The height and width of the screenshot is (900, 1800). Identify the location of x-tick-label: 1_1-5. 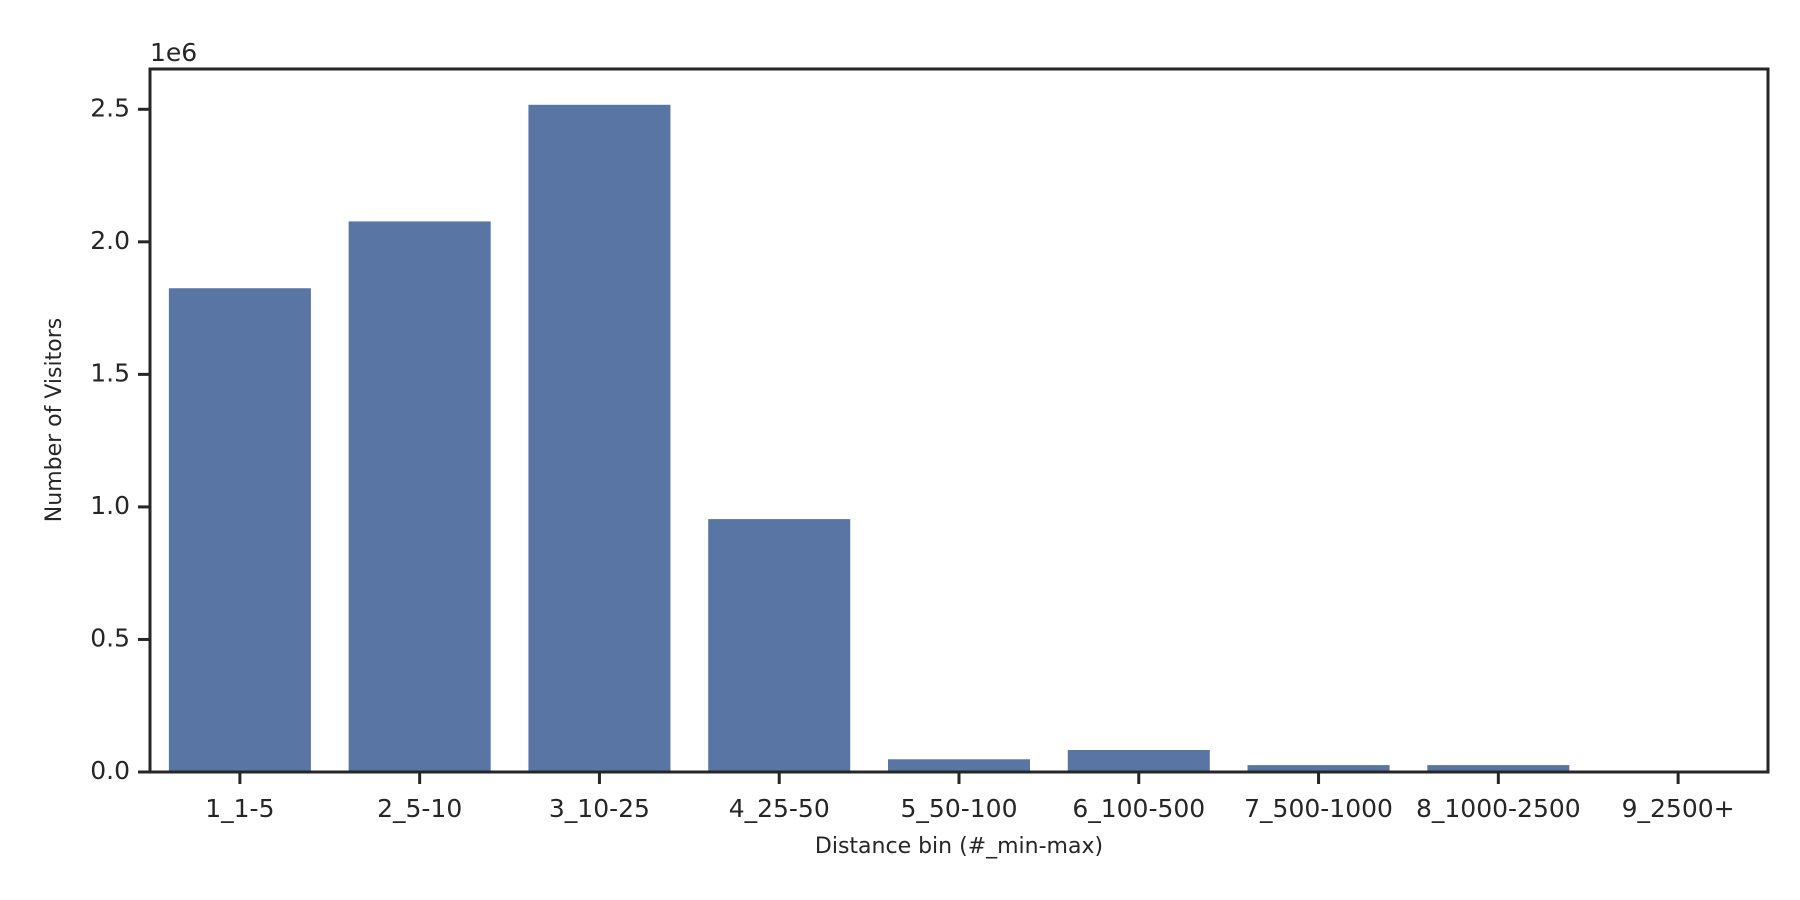
(239, 808).